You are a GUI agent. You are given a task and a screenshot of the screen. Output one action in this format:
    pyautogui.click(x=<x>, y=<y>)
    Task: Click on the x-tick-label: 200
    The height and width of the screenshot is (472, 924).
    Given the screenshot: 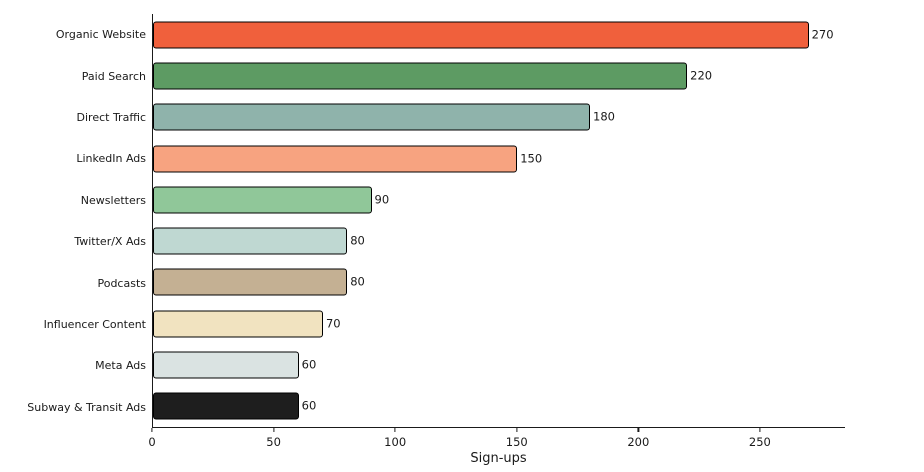 What is the action you would take?
    pyautogui.click(x=638, y=442)
    